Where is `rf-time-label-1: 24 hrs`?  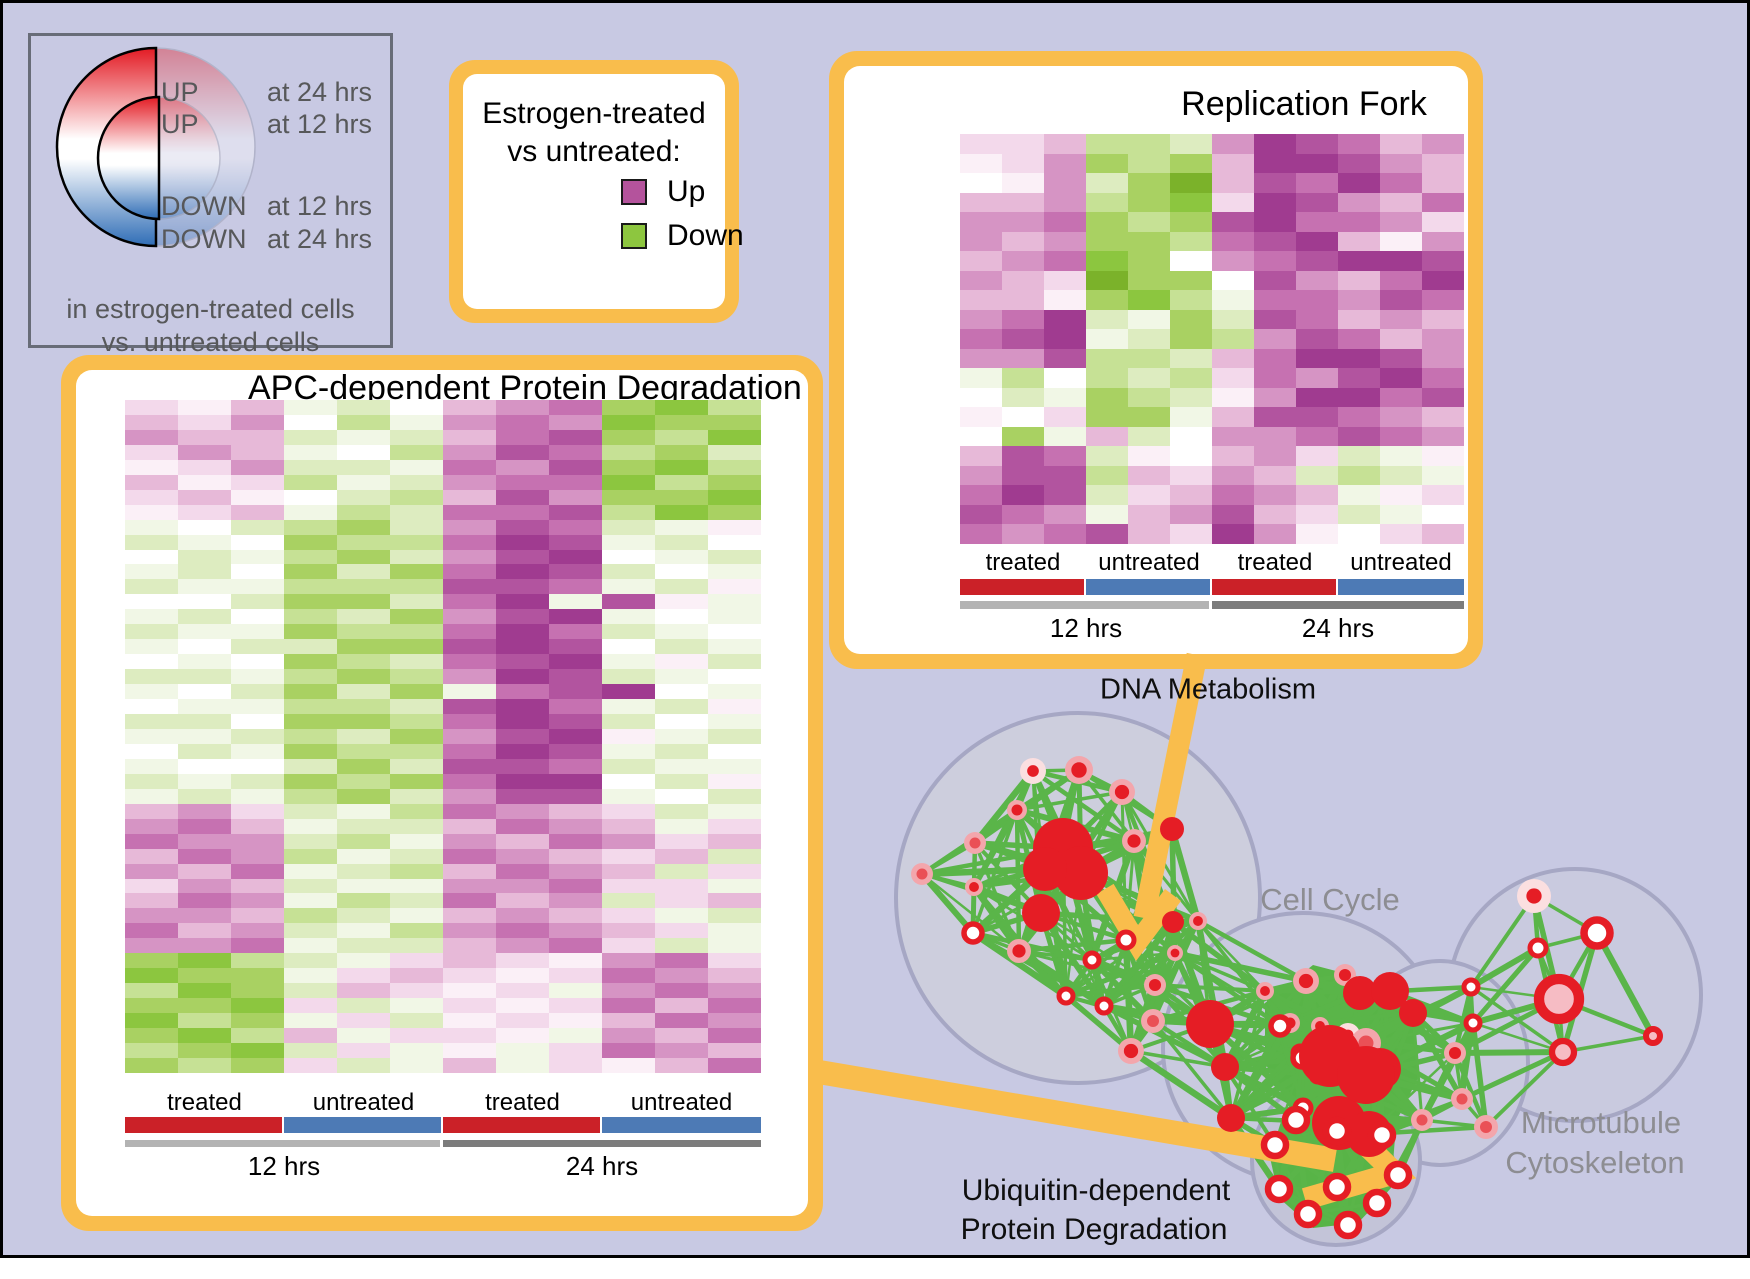 rf-time-label-1: 24 hrs is located at coordinates (1338, 628).